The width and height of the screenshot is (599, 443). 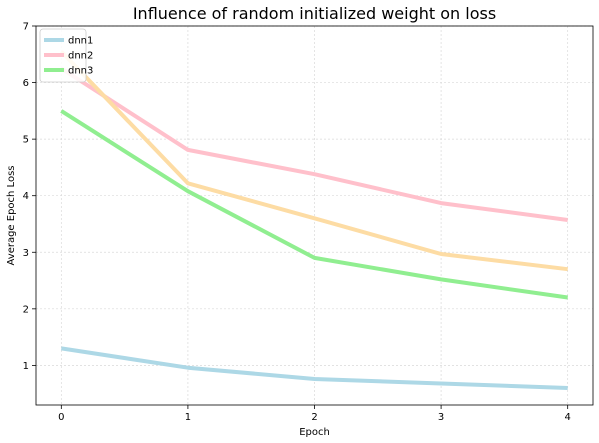 What do you see at coordinates (26, 140) in the screenshot?
I see `y-tick-label: 5` at bounding box center [26, 140].